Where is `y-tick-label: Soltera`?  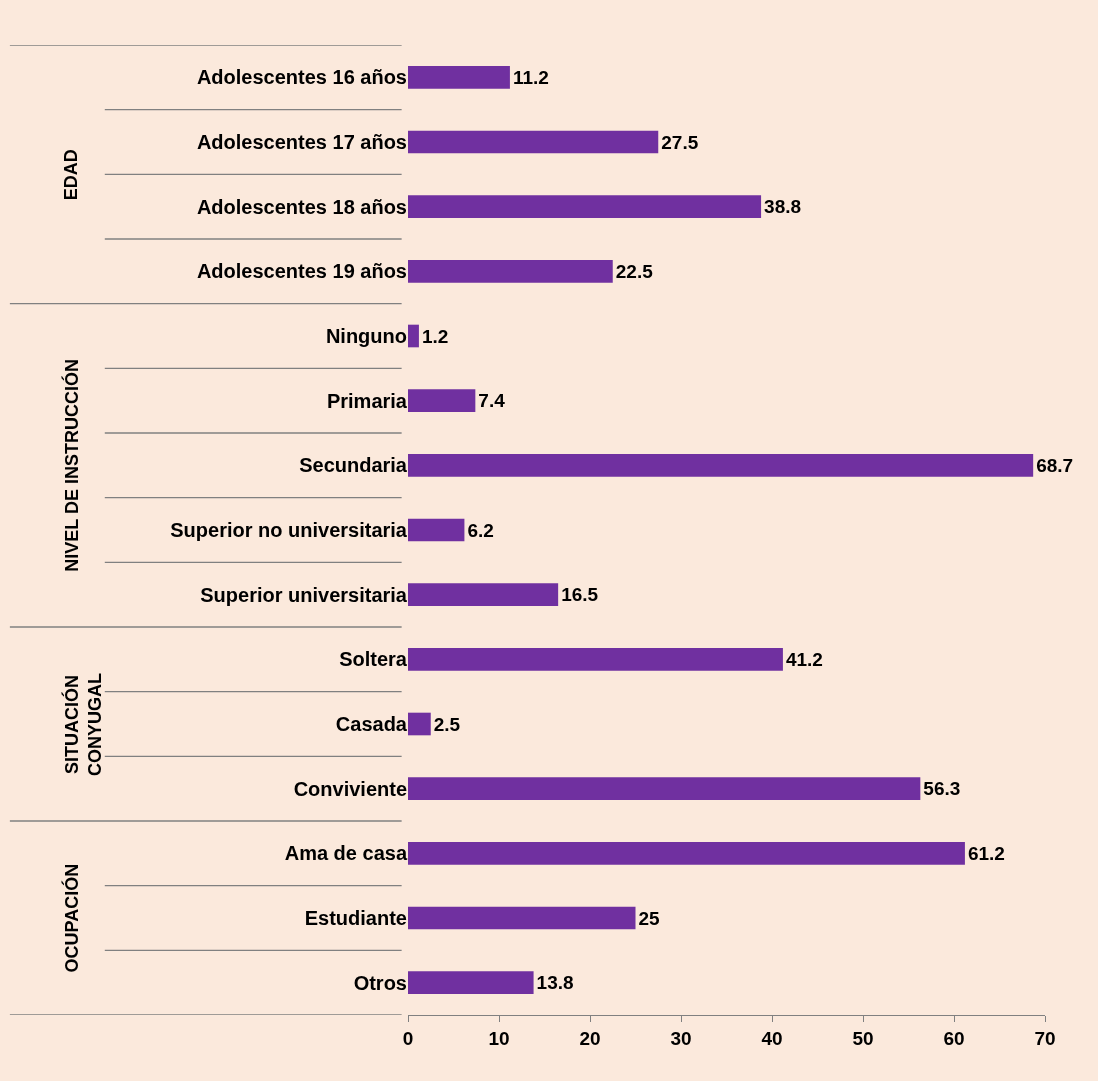 y-tick-label: Soltera is located at coordinates (373, 659).